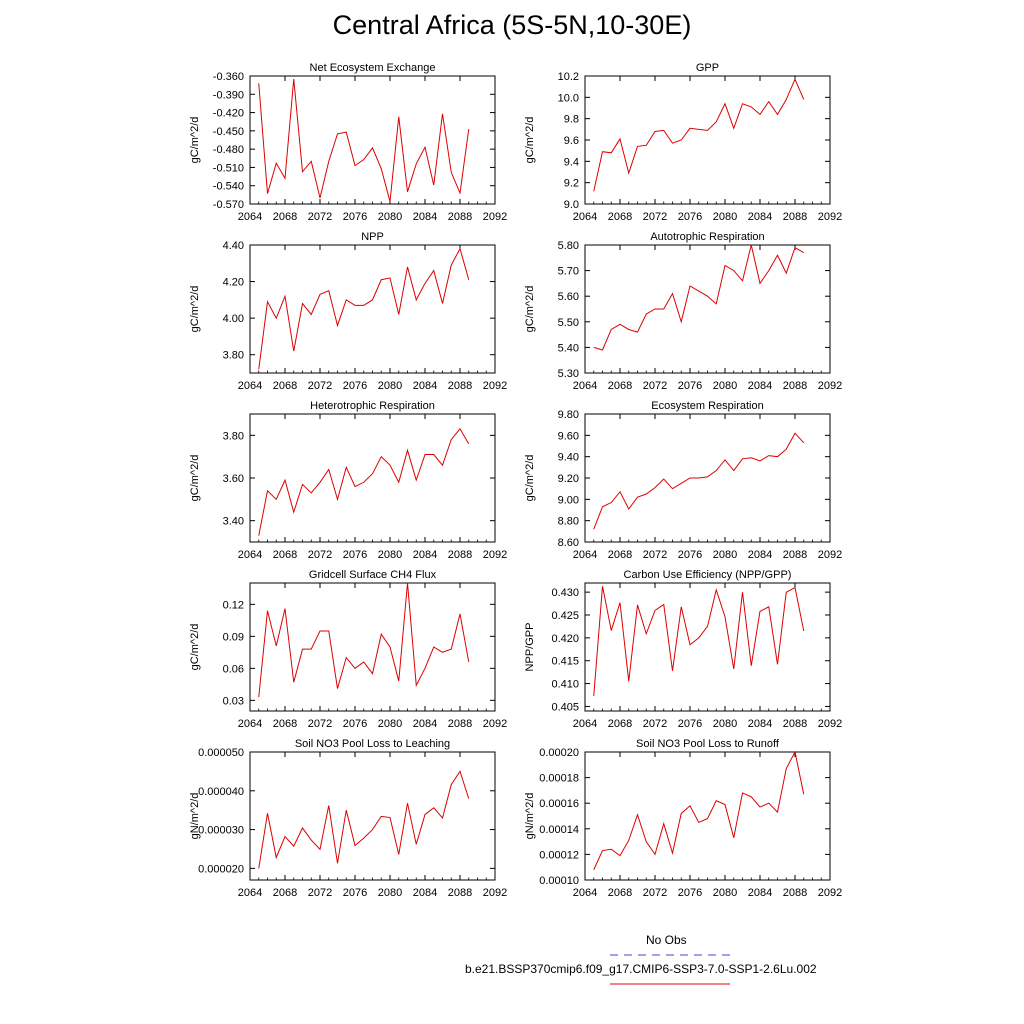 This screenshot has height=1024, width=1024. I want to click on y-tick-label: 10.2, so click(568, 77).